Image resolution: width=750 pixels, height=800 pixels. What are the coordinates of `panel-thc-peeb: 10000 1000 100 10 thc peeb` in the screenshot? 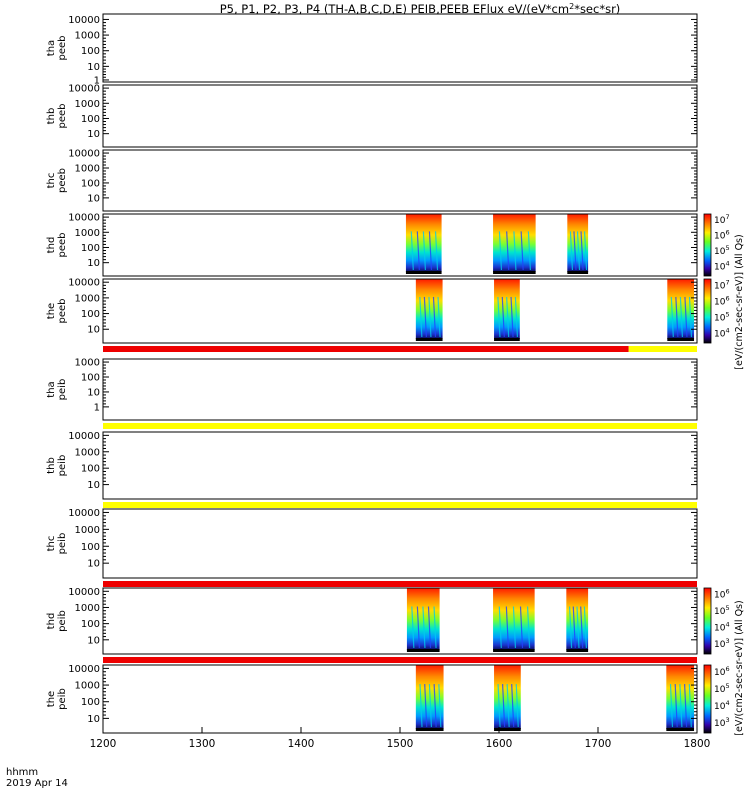 It's located at (372, 180).